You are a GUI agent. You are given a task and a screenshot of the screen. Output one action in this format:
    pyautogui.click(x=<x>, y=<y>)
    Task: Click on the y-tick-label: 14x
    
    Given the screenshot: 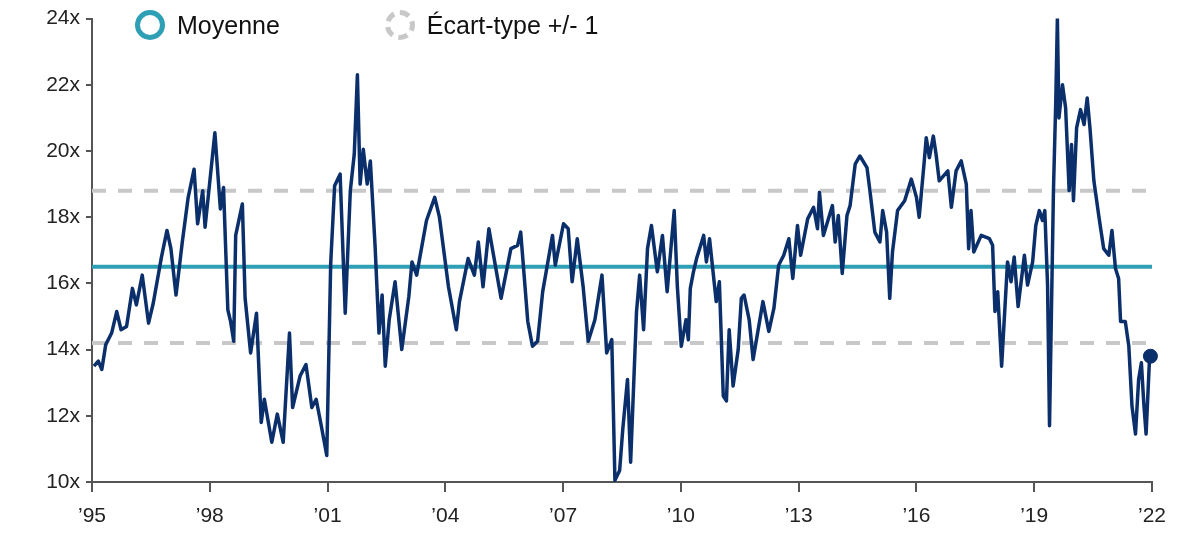 What is the action you would take?
    pyautogui.click(x=63, y=348)
    